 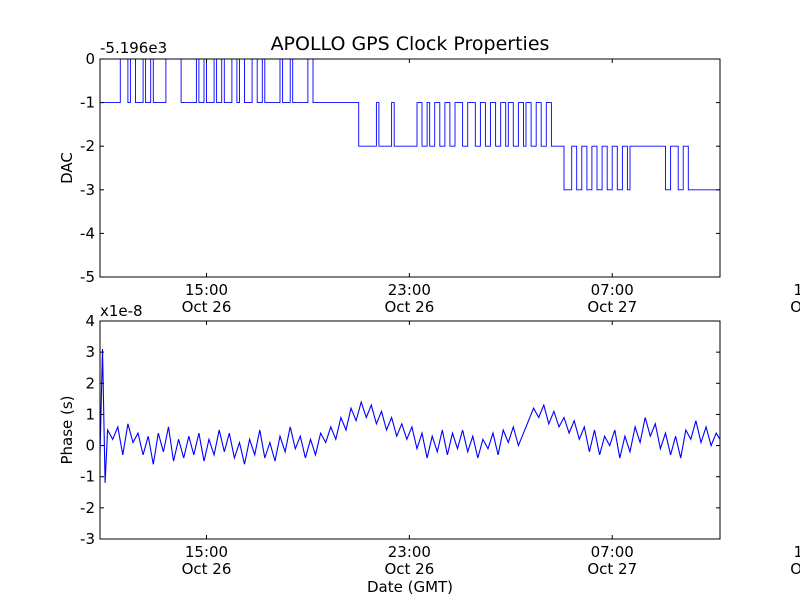 I want to click on phase-y-tick-label: 0, so click(x=90, y=446).